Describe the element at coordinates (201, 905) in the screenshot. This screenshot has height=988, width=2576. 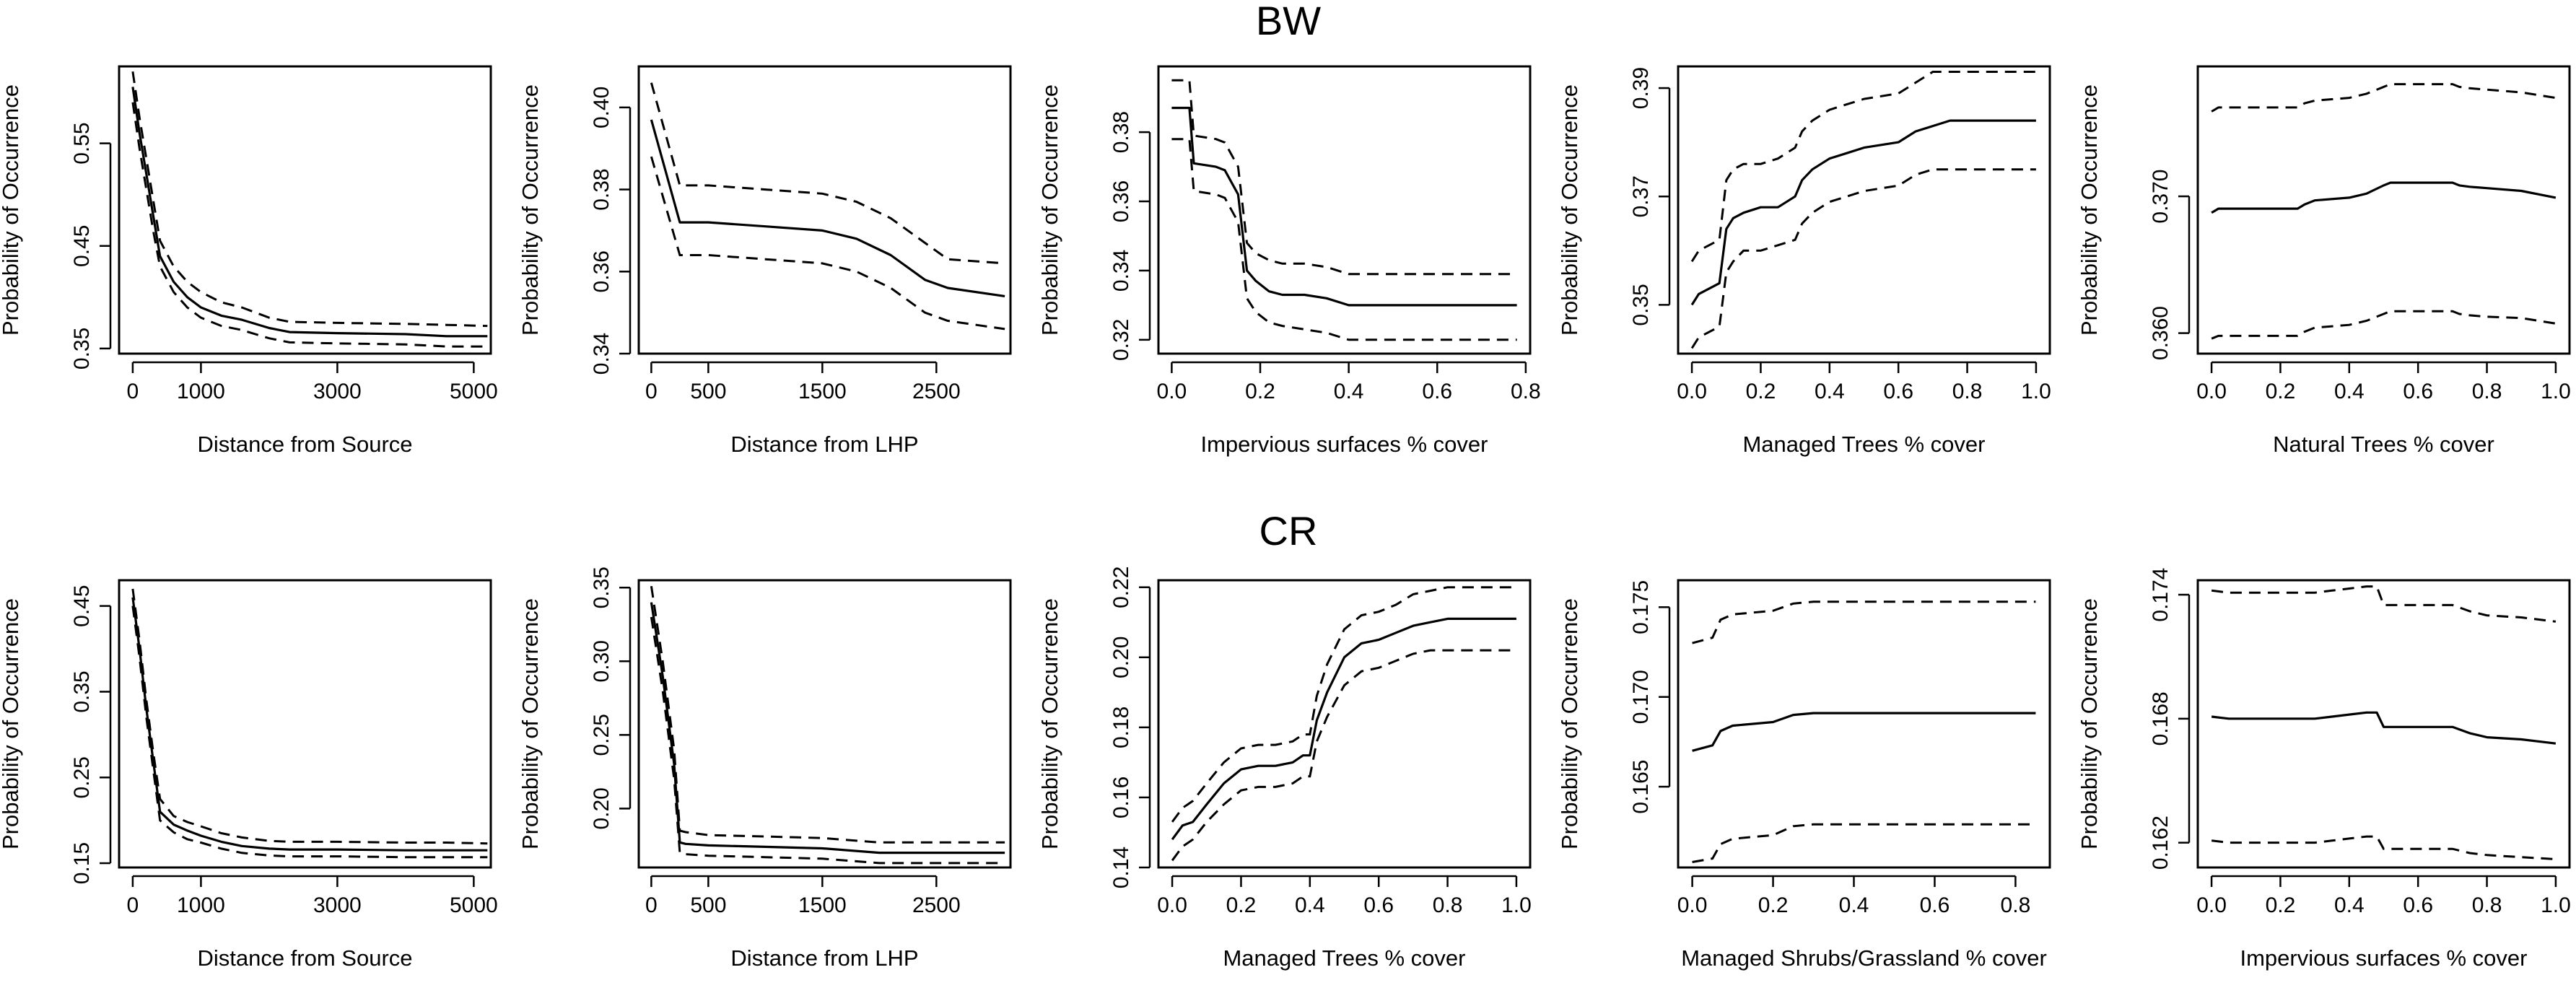
I see `x-tick-label: 1000` at that location.